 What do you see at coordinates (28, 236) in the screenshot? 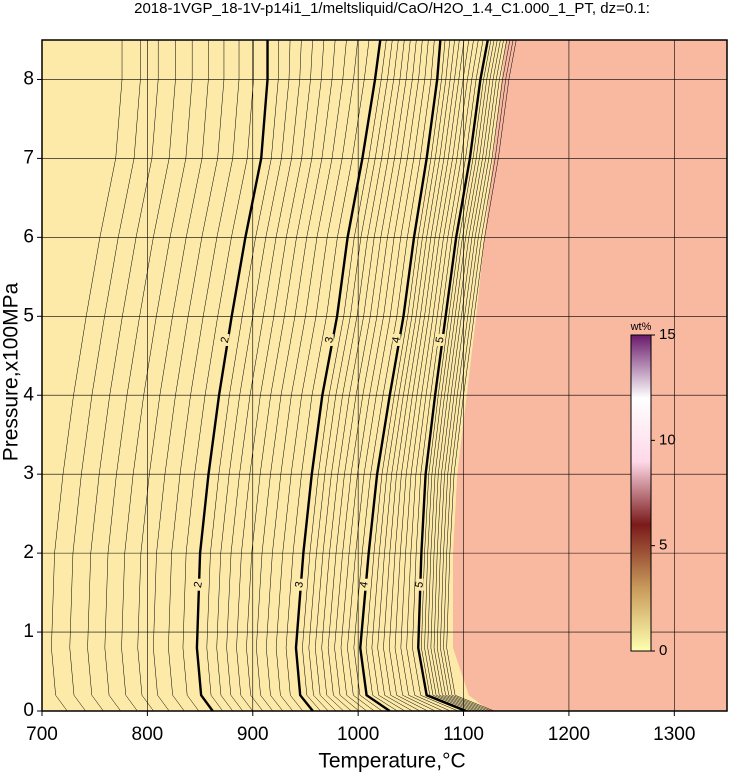
I see `y-tick-label: 6` at bounding box center [28, 236].